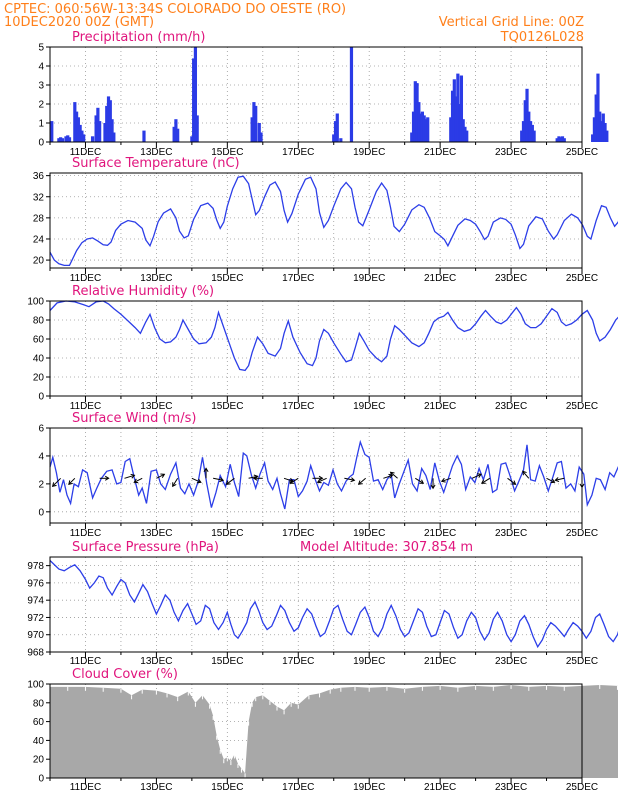 Image resolution: width=618 pixels, height=800 pixels. I want to click on y-tick-label: 80, so click(39, 321).